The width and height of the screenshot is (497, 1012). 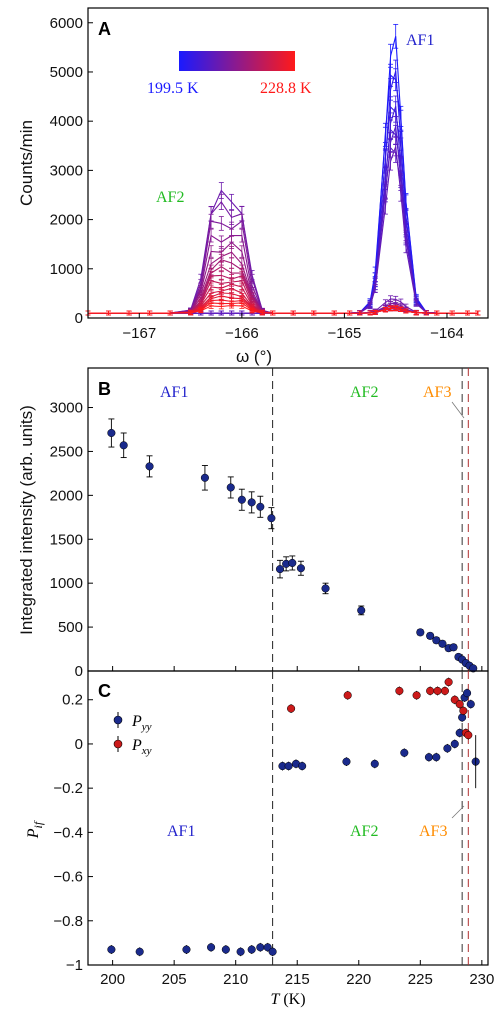 I want to click on legend-pxy-label: Pxy, so click(x=141, y=747).